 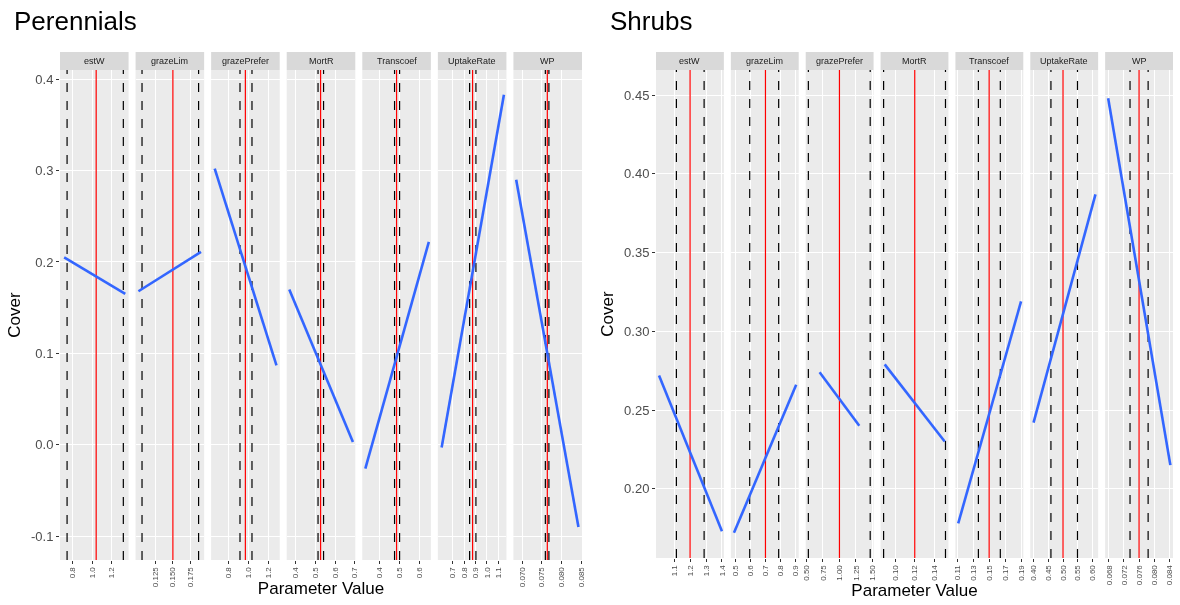 I want to click on y-tick-label: 0.4, so click(x=44, y=79).